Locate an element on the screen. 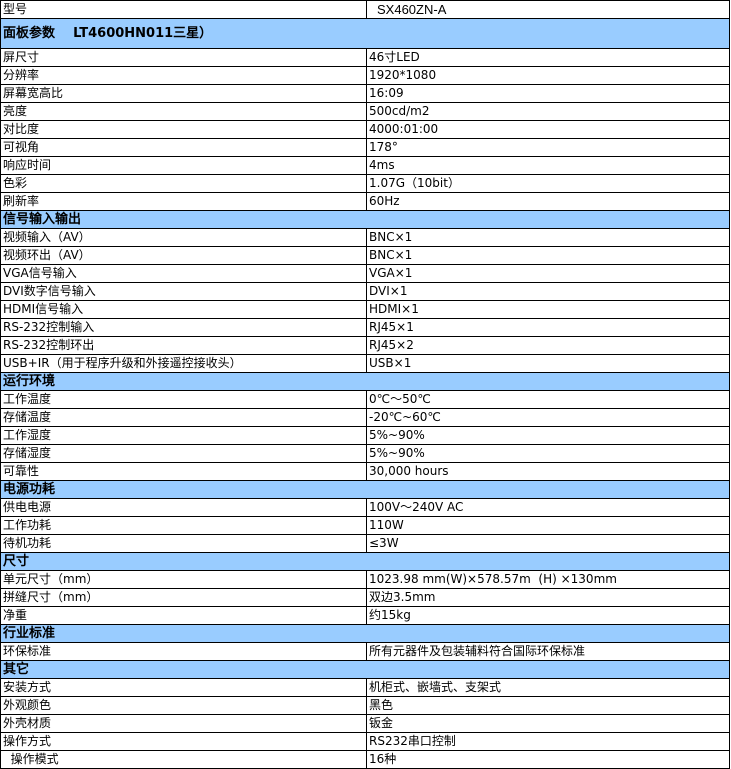 The width and height of the screenshot is (731, 769). model-value: SX460ZN-A is located at coordinates (548, 9).